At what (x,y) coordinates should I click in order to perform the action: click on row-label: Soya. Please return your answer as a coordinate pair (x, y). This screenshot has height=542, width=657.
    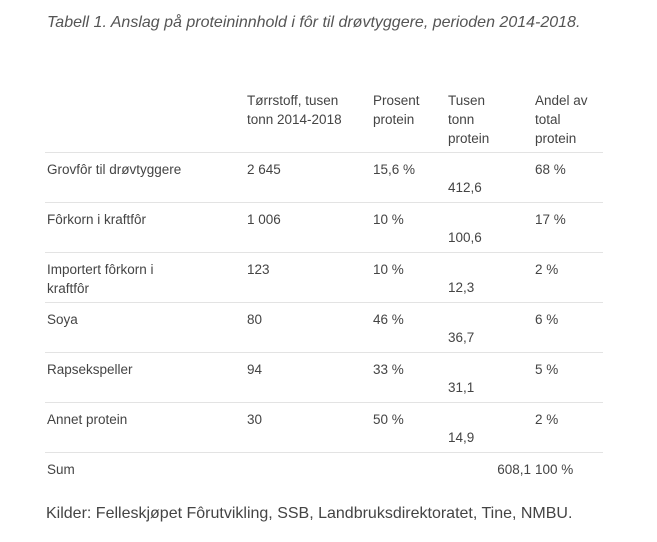
    Looking at the image, I should click on (62, 319).